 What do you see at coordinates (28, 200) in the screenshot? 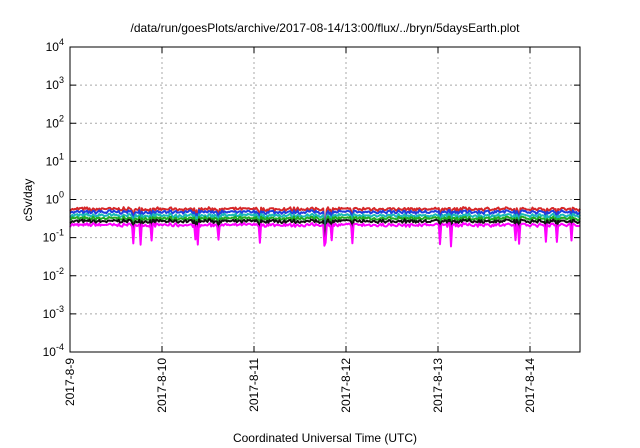
I see `y-axis-label: cSv/day` at bounding box center [28, 200].